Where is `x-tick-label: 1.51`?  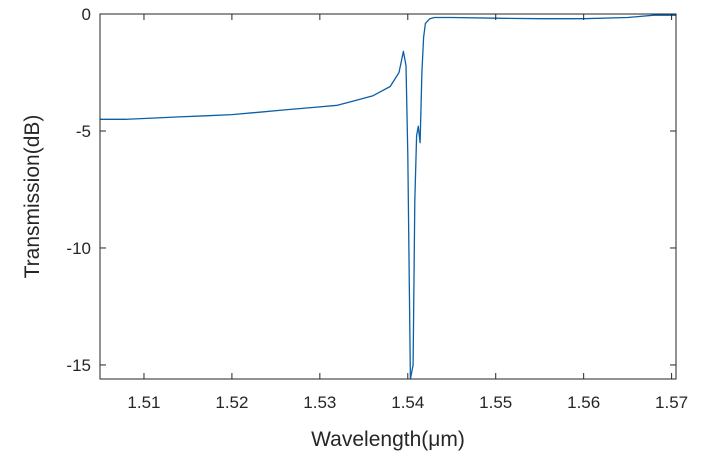
x-tick-label: 1.51 is located at coordinates (143, 402).